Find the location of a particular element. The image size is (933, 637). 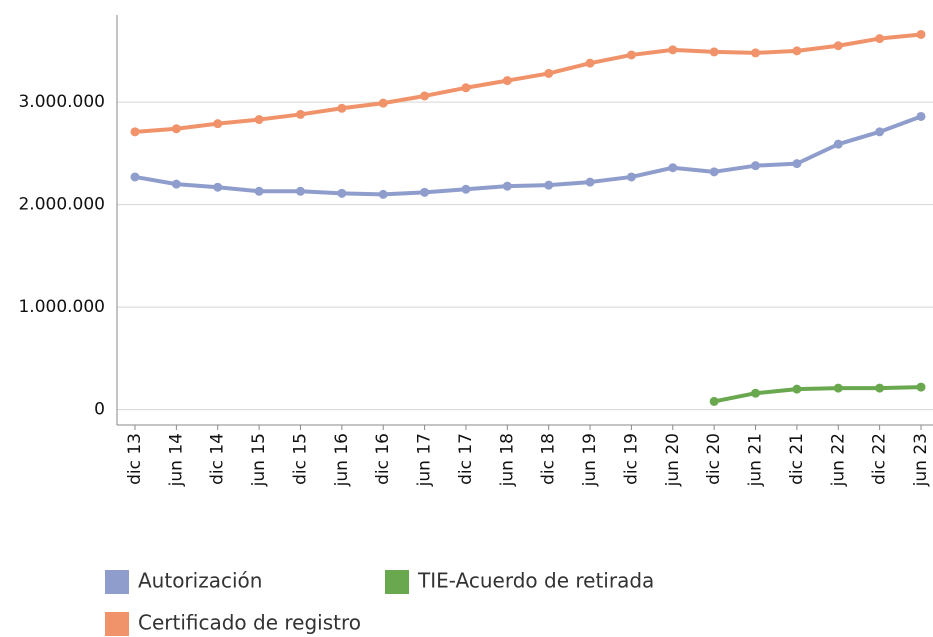

x-tick-label: jun 15 is located at coordinates (259, 460).